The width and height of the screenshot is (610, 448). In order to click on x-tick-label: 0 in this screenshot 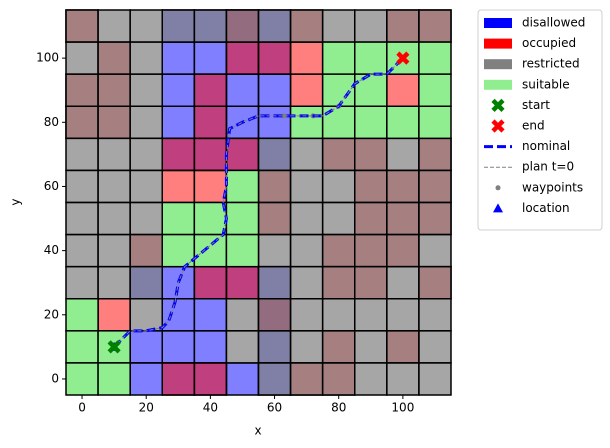, I will do `click(82, 408)`.